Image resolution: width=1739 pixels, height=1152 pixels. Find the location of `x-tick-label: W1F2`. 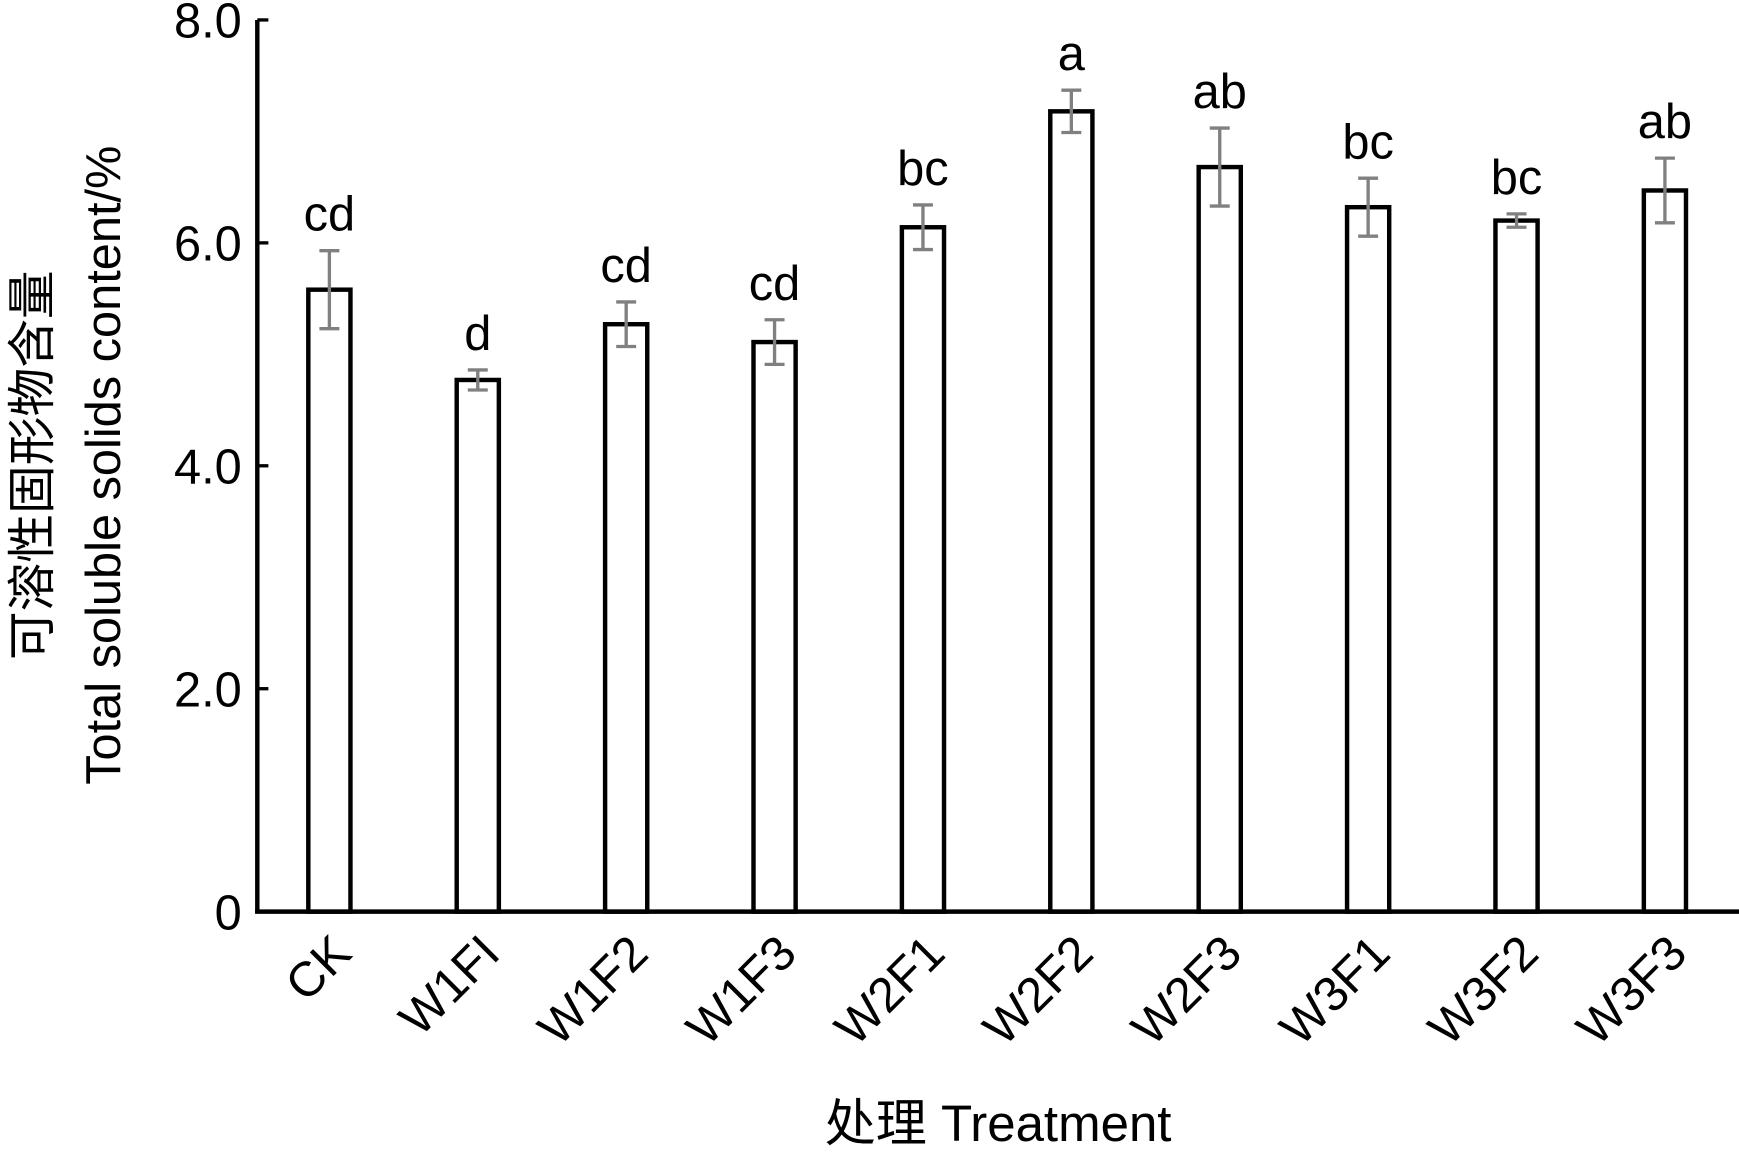

x-tick-label: W1F2 is located at coordinates (593, 991).